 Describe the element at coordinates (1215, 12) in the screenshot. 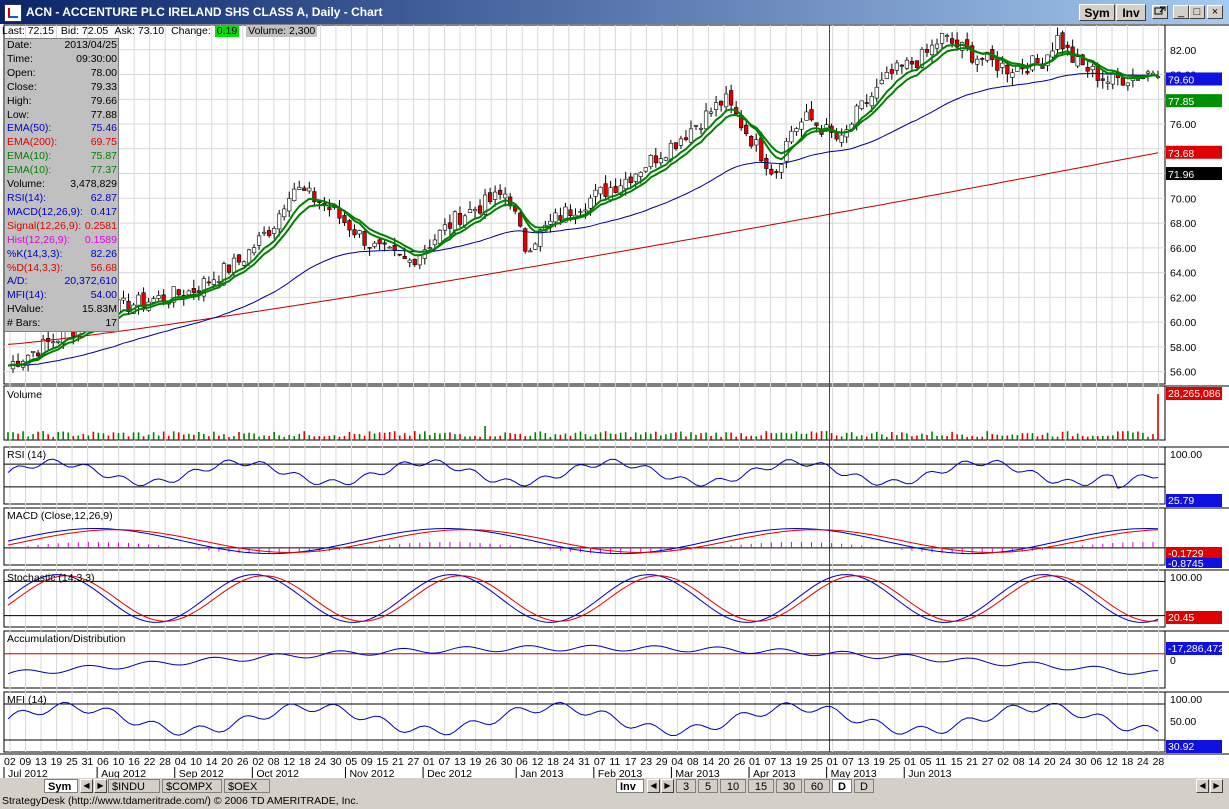

I see `close-button: ×` at that location.